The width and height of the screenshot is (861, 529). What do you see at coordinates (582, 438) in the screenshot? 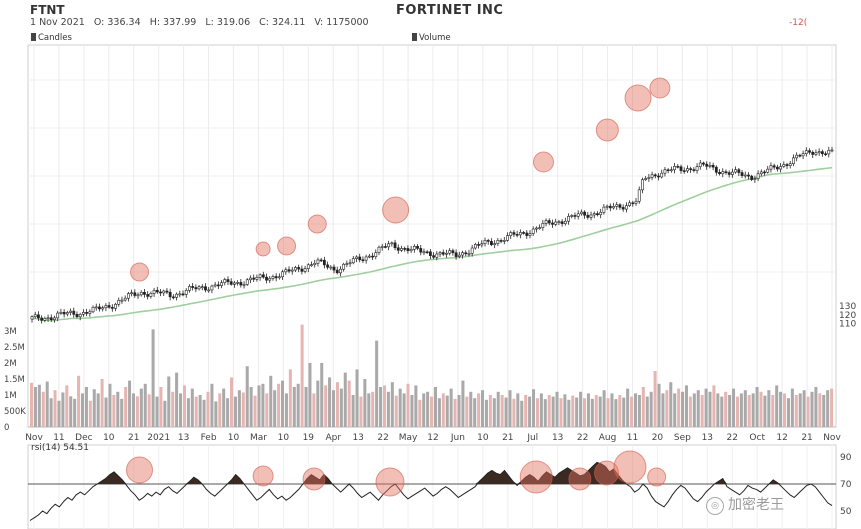
I see `x-tick-label: 22` at bounding box center [582, 438].